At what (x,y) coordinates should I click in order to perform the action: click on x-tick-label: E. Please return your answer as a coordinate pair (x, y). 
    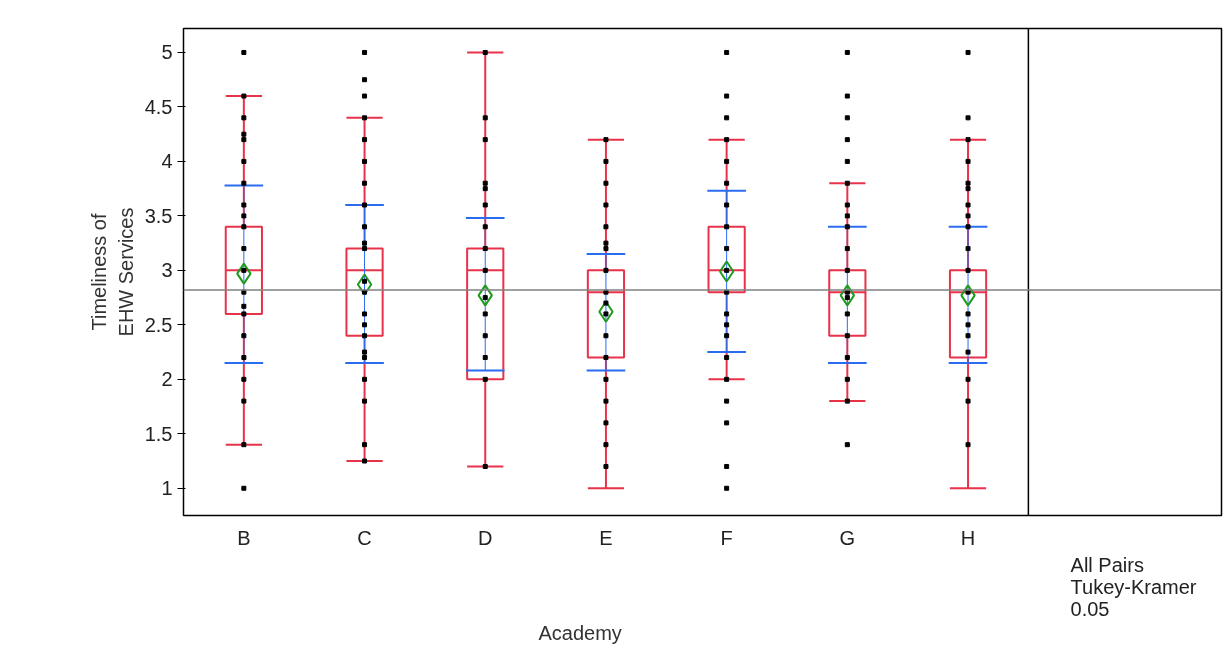
    Looking at the image, I should click on (606, 537).